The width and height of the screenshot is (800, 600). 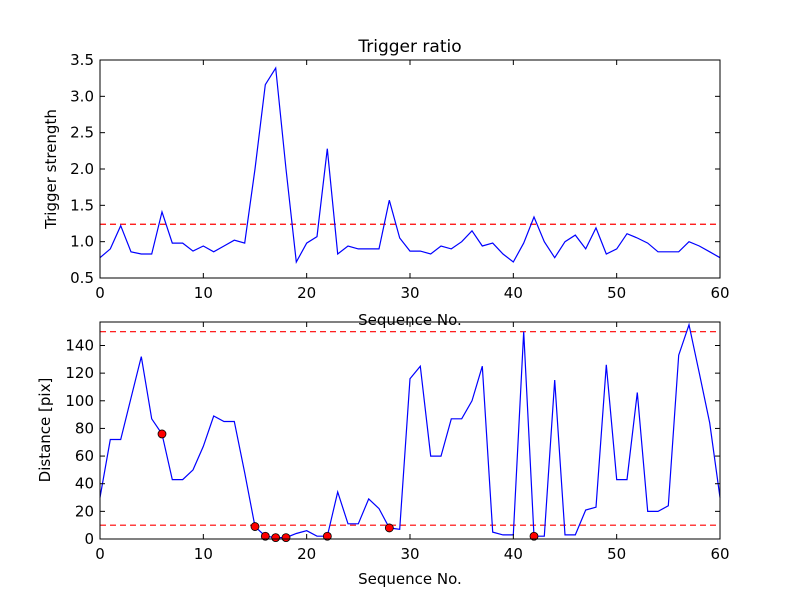 What do you see at coordinates (82, 133) in the screenshot?
I see `y-tick-label: 2.5` at bounding box center [82, 133].